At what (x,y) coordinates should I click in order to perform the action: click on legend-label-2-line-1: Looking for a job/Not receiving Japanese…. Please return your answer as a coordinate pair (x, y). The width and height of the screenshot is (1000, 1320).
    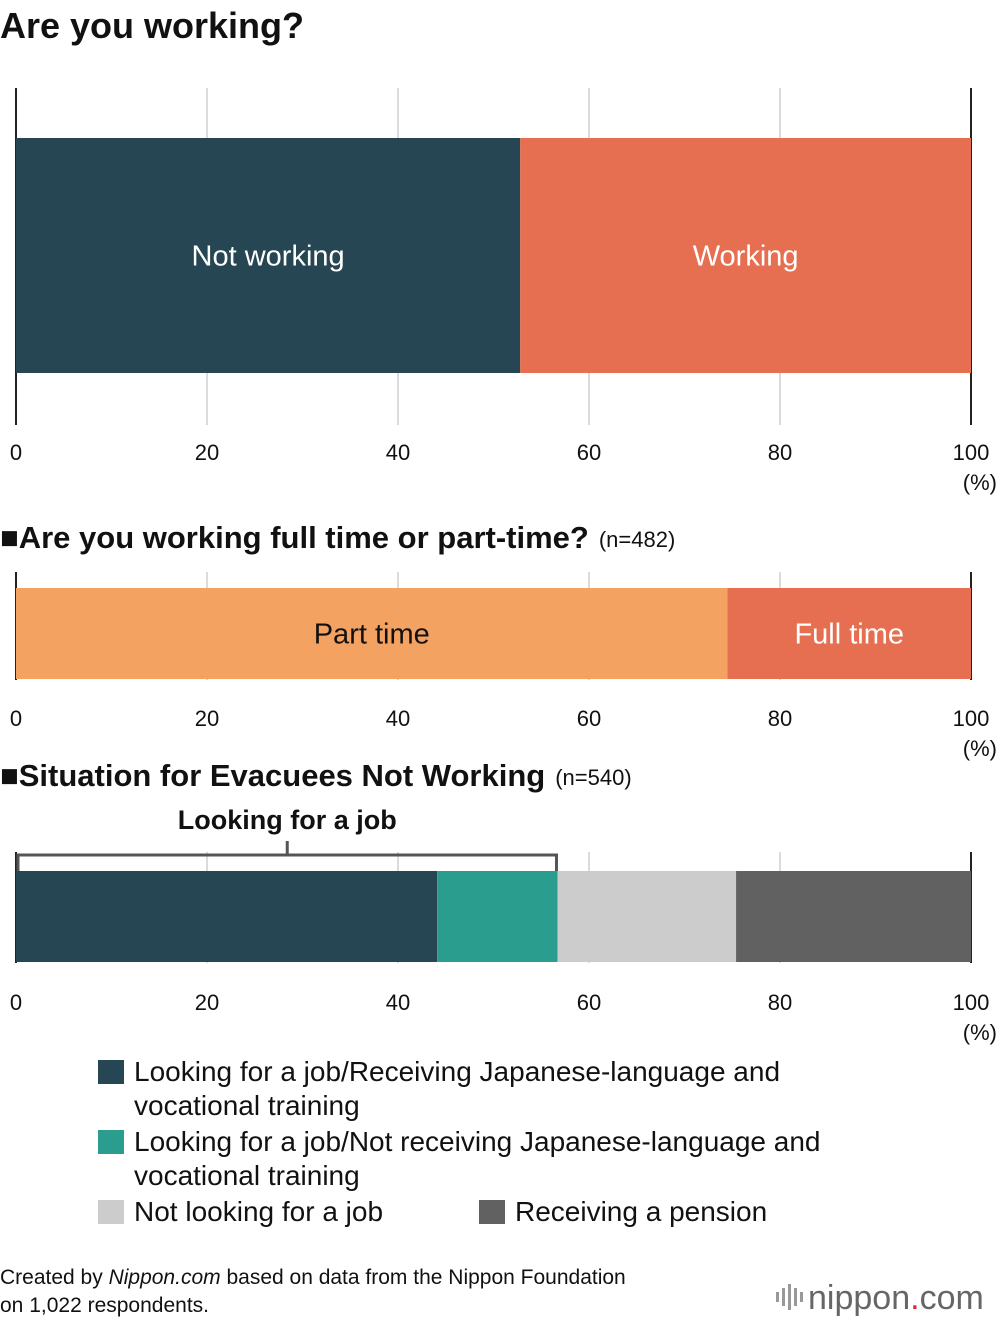
    Looking at the image, I should click on (477, 1141).